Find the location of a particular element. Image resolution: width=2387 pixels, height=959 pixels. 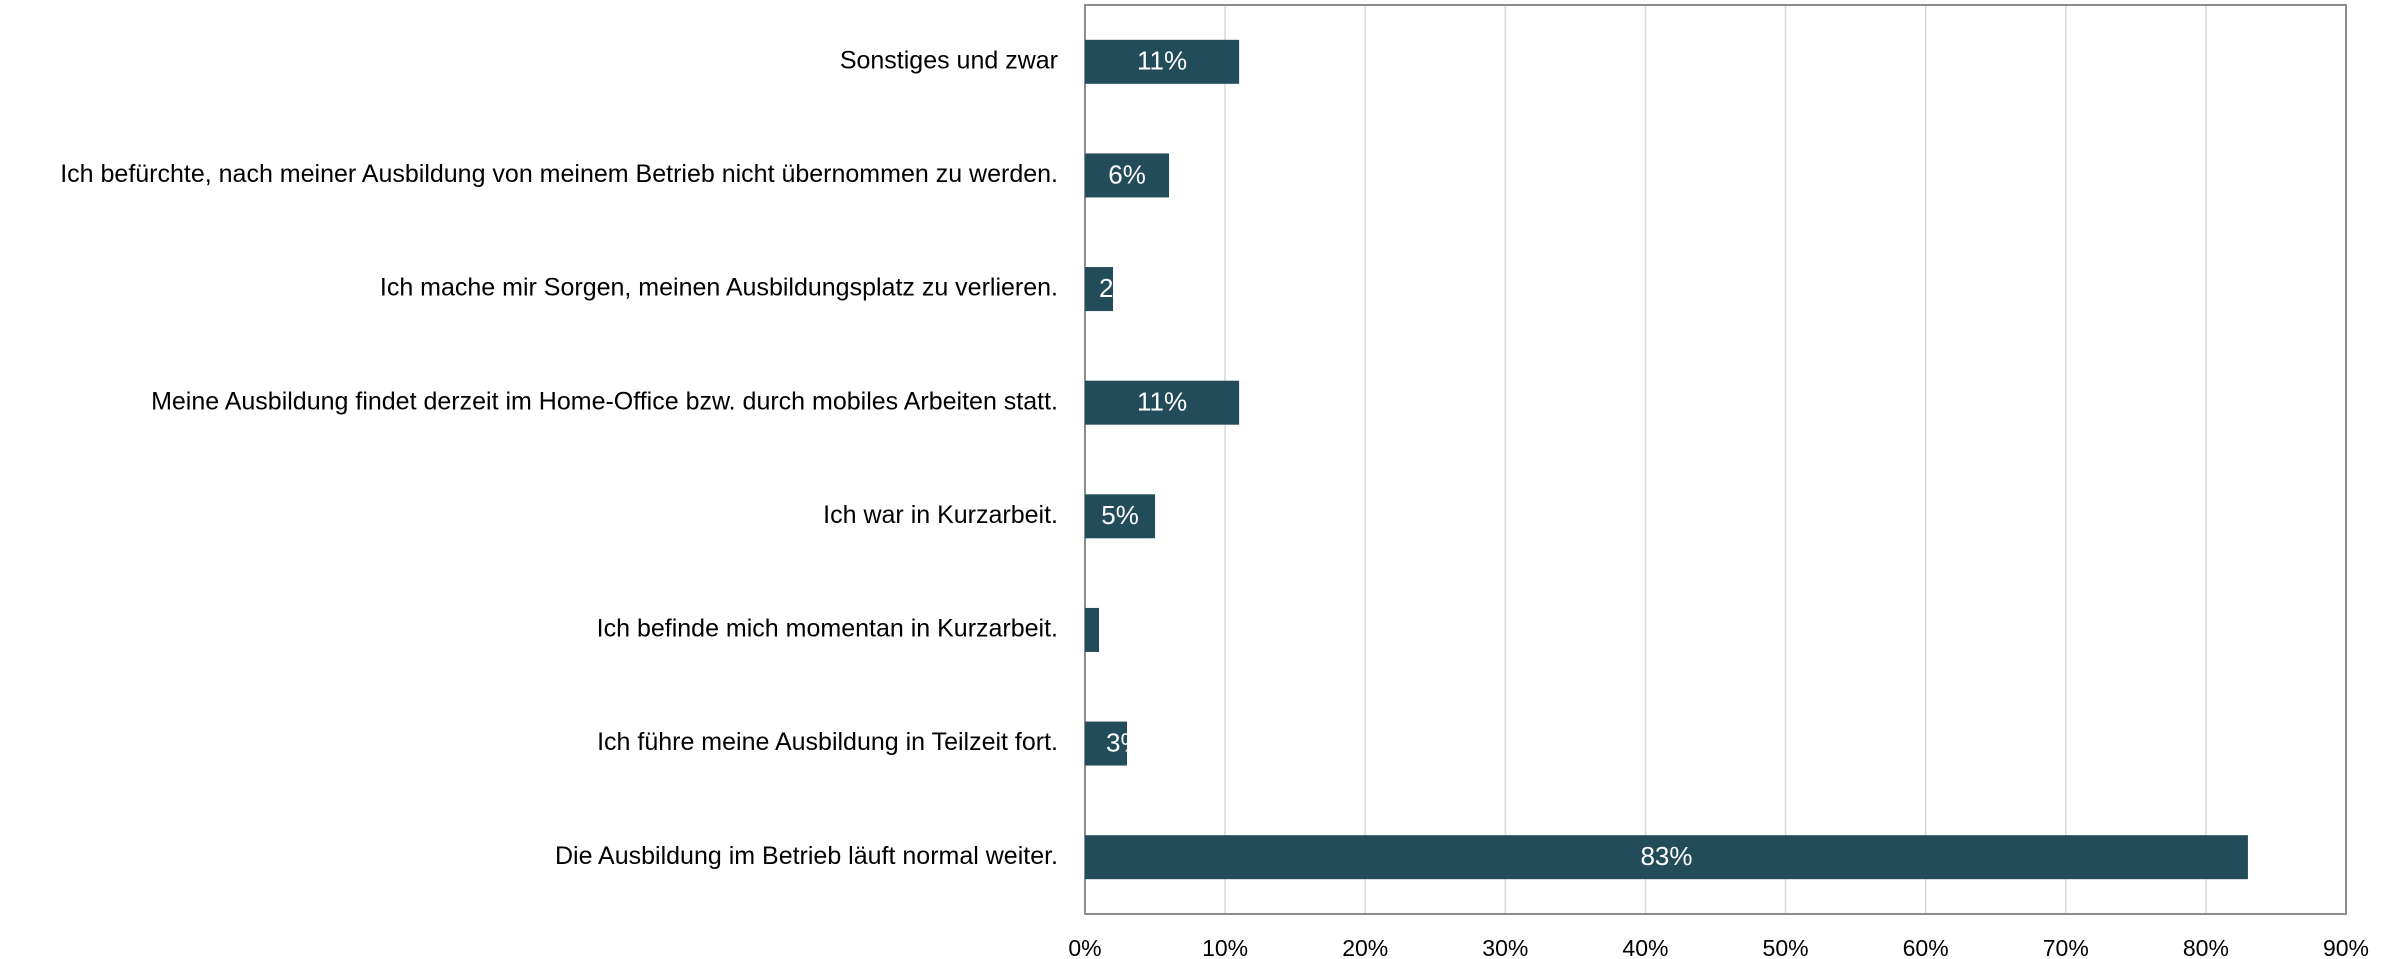

x-tick-label: 30% is located at coordinates (1505, 947).